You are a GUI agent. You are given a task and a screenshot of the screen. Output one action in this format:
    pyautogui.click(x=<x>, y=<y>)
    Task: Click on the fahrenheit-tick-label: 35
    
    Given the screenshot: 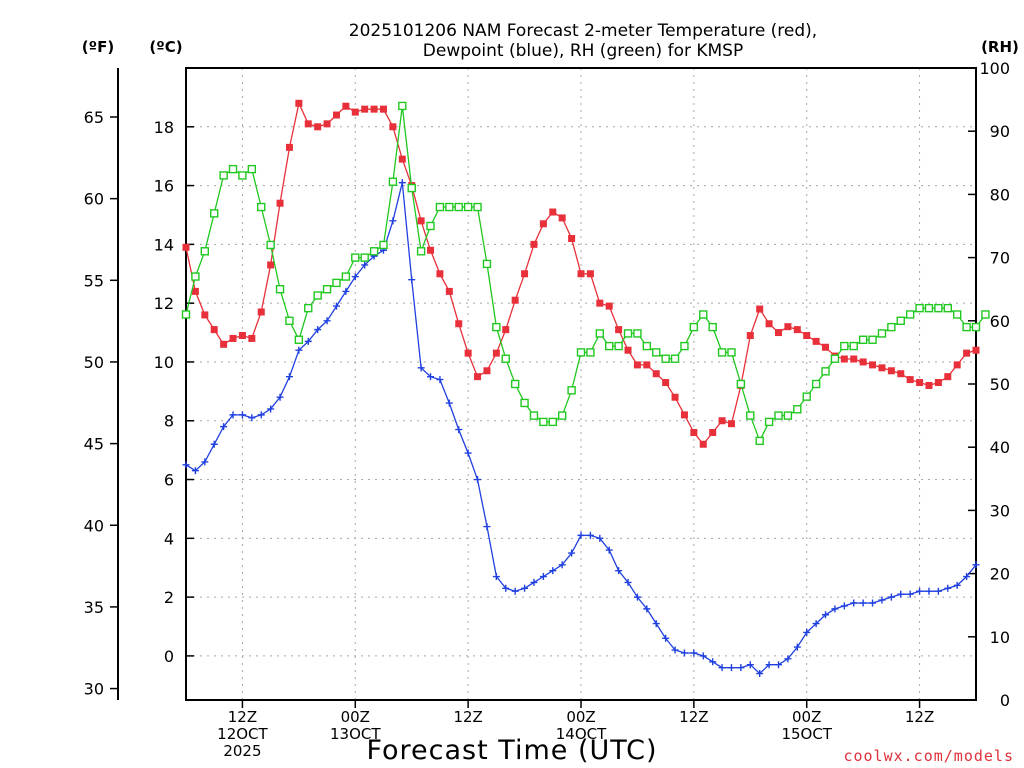 What is the action you would take?
    pyautogui.click(x=94, y=607)
    